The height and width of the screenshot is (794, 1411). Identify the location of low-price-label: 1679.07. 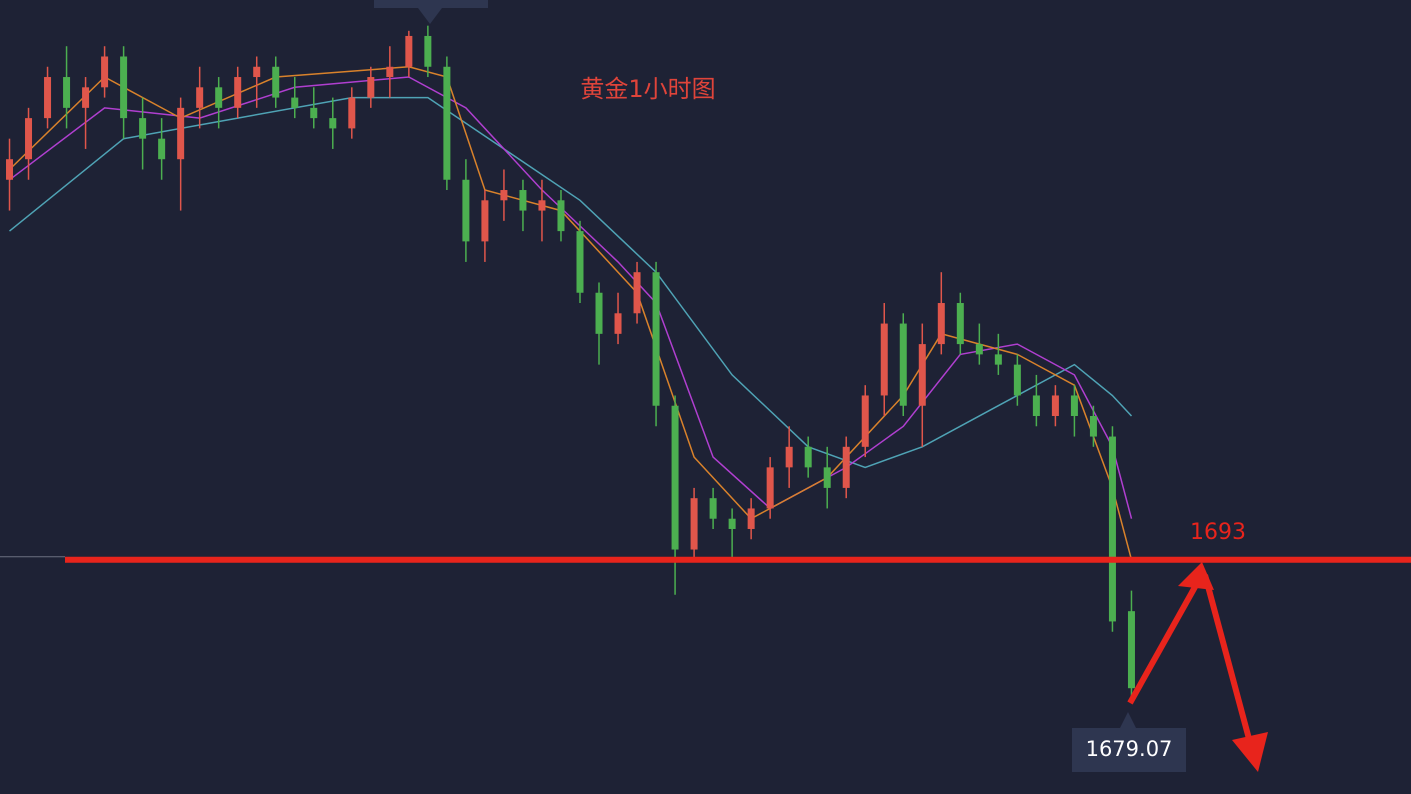
(1129, 749).